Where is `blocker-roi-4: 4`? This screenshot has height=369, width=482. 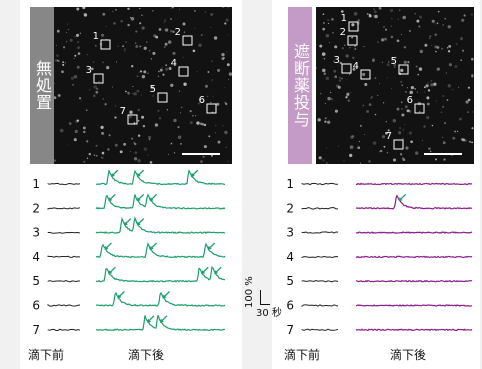
blocker-roi-4: 4 is located at coordinates (362, 70).